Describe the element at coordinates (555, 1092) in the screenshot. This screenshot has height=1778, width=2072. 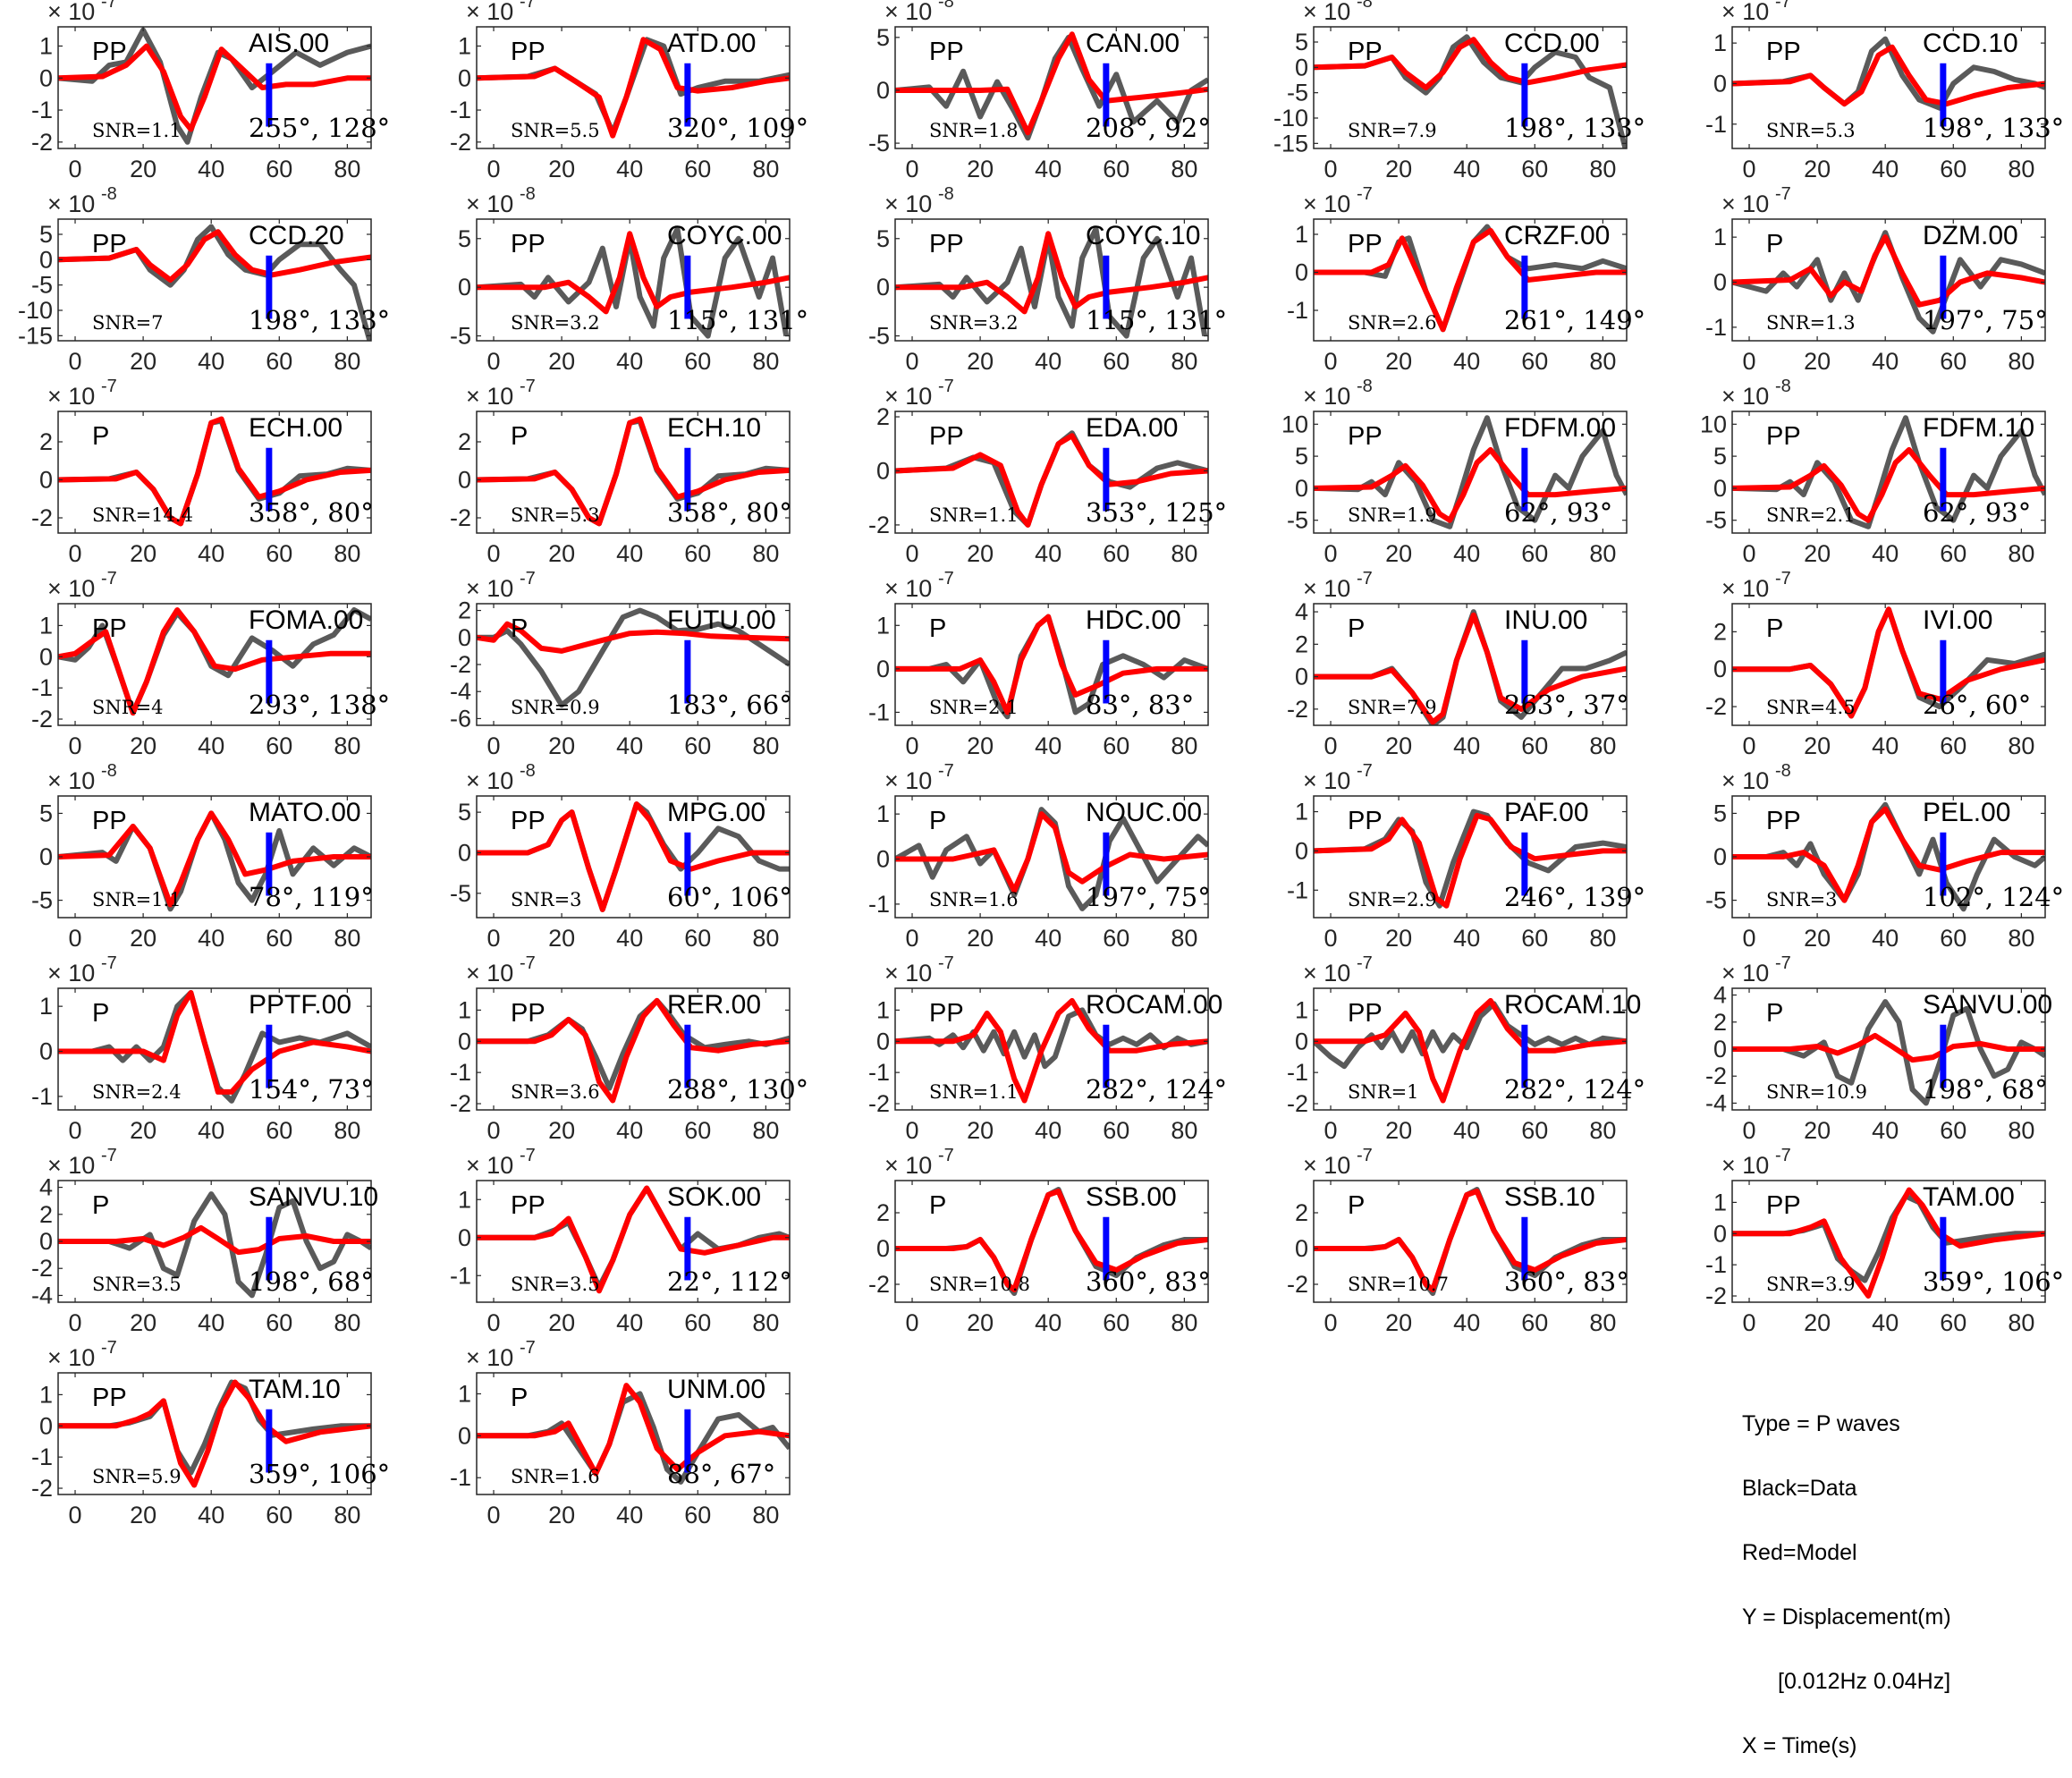
I see `snr-label: SNR=3.6` at that location.